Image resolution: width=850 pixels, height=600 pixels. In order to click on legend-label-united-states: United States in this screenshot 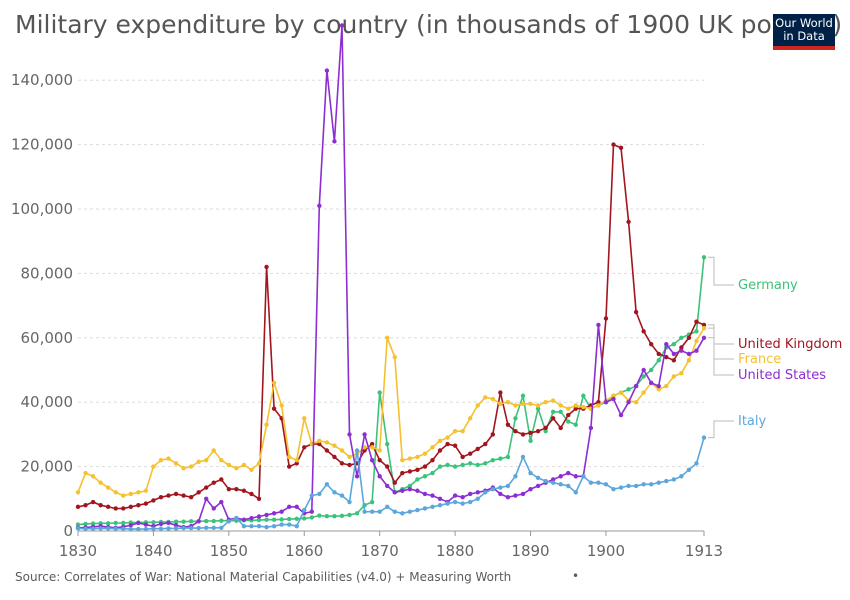, I will do `click(782, 375)`.